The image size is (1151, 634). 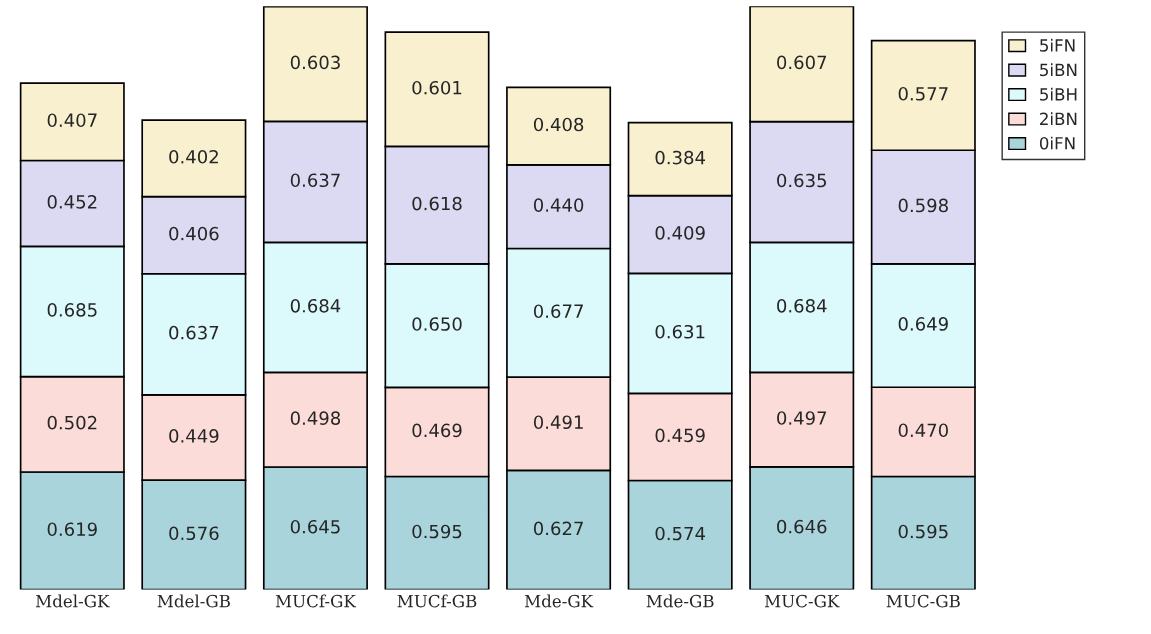 What do you see at coordinates (680, 157) in the screenshot?
I see `data-label: 0.384` at bounding box center [680, 157].